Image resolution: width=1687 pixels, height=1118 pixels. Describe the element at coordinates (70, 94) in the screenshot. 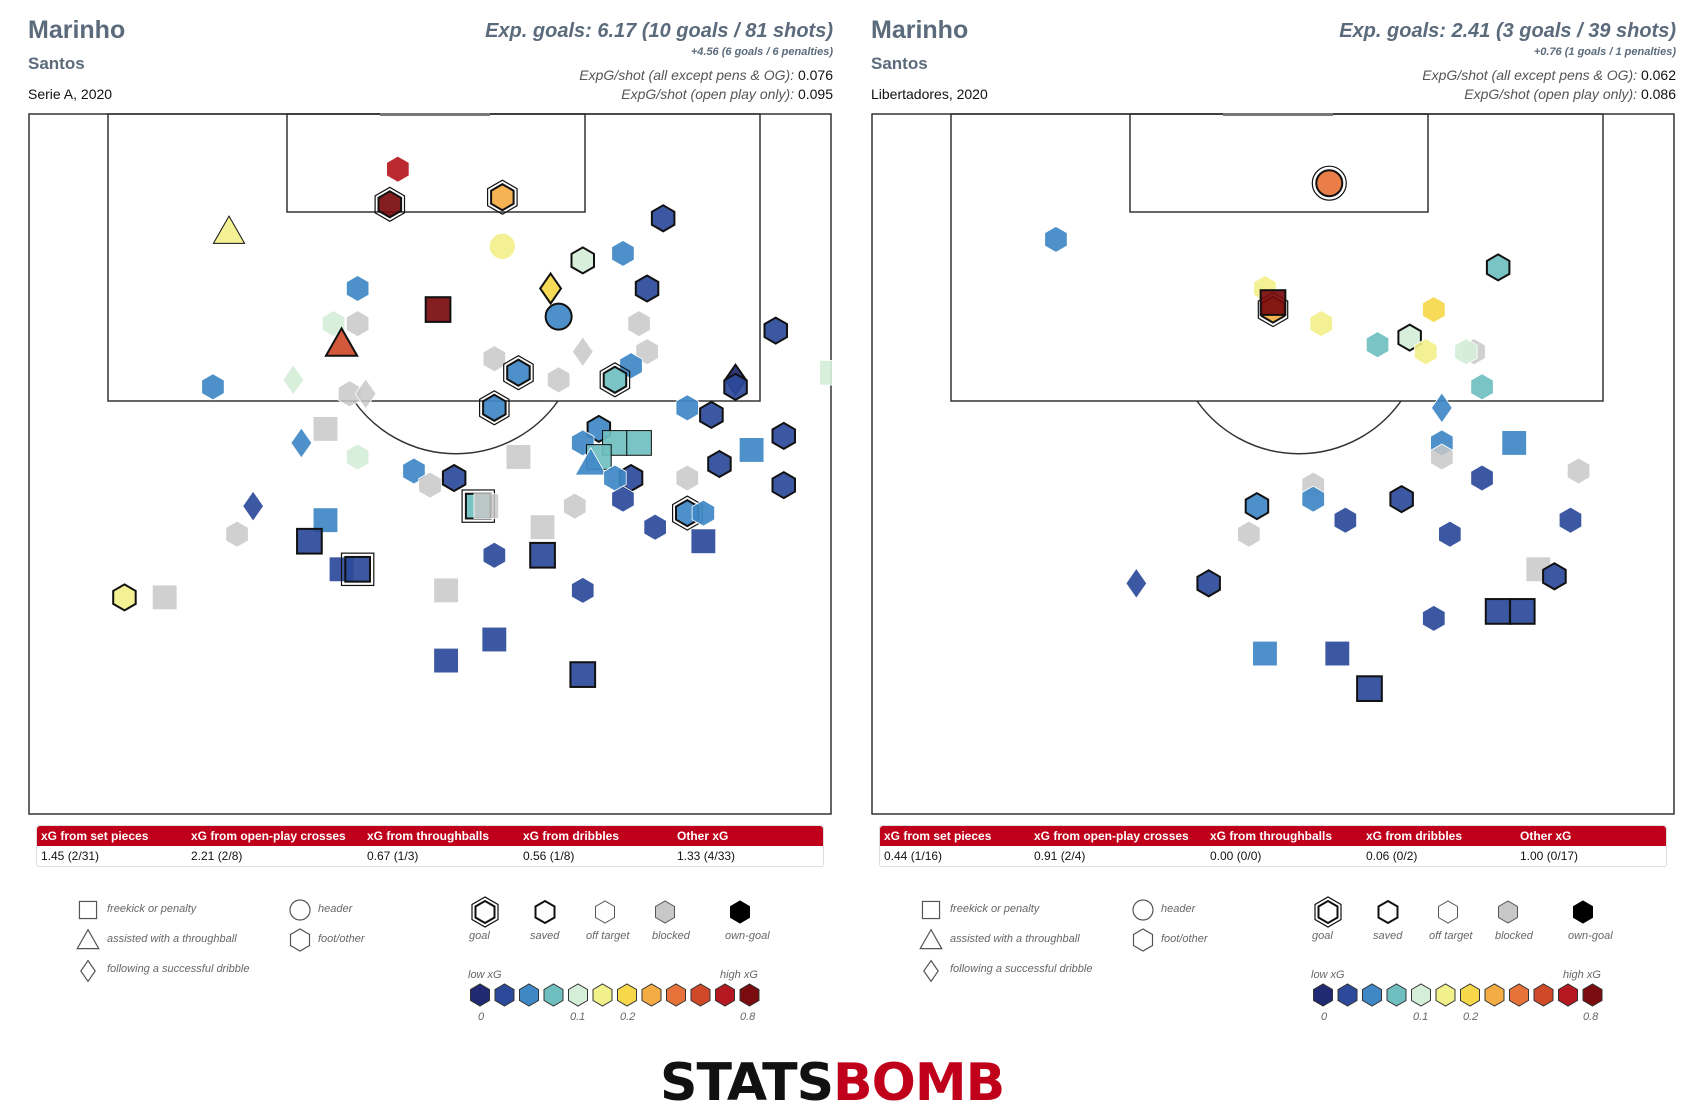

I see `competition-label: Serie A, 2020` at that location.